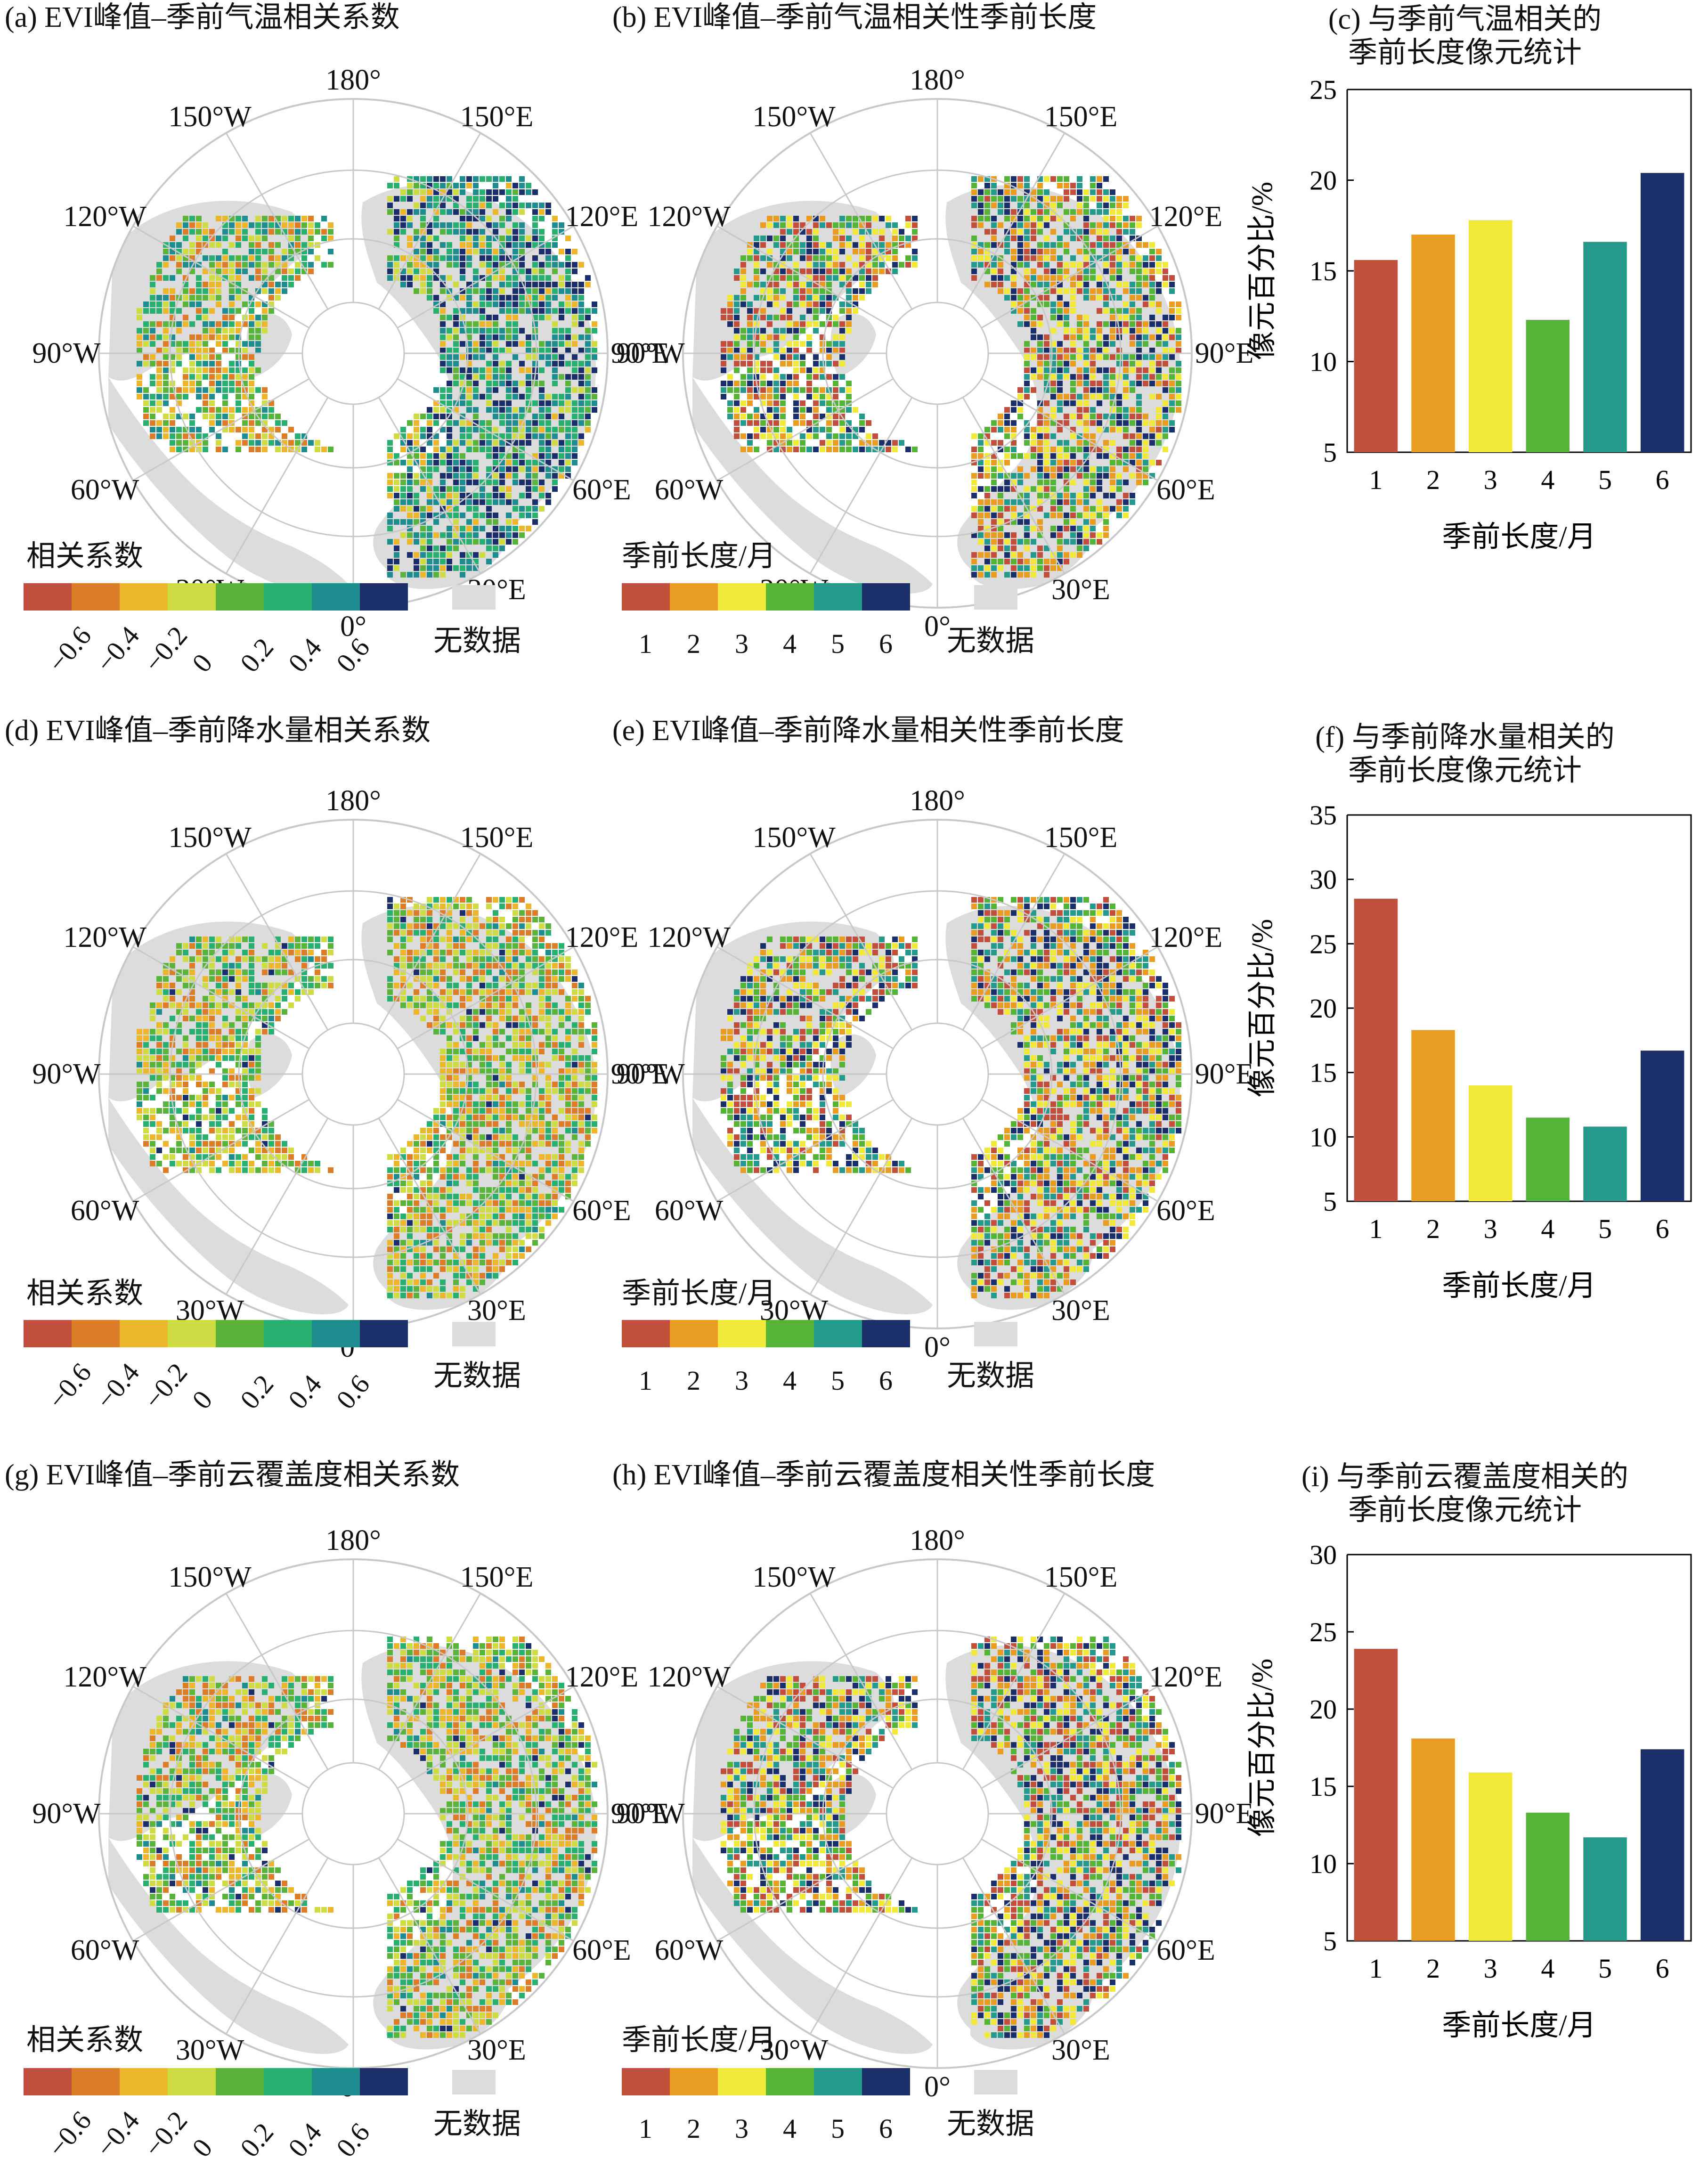 The height and width of the screenshot is (2167, 1708). Describe the element at coordinates (202, 663) in the screenshot. I see `corr-tick-4: 0` at that location.